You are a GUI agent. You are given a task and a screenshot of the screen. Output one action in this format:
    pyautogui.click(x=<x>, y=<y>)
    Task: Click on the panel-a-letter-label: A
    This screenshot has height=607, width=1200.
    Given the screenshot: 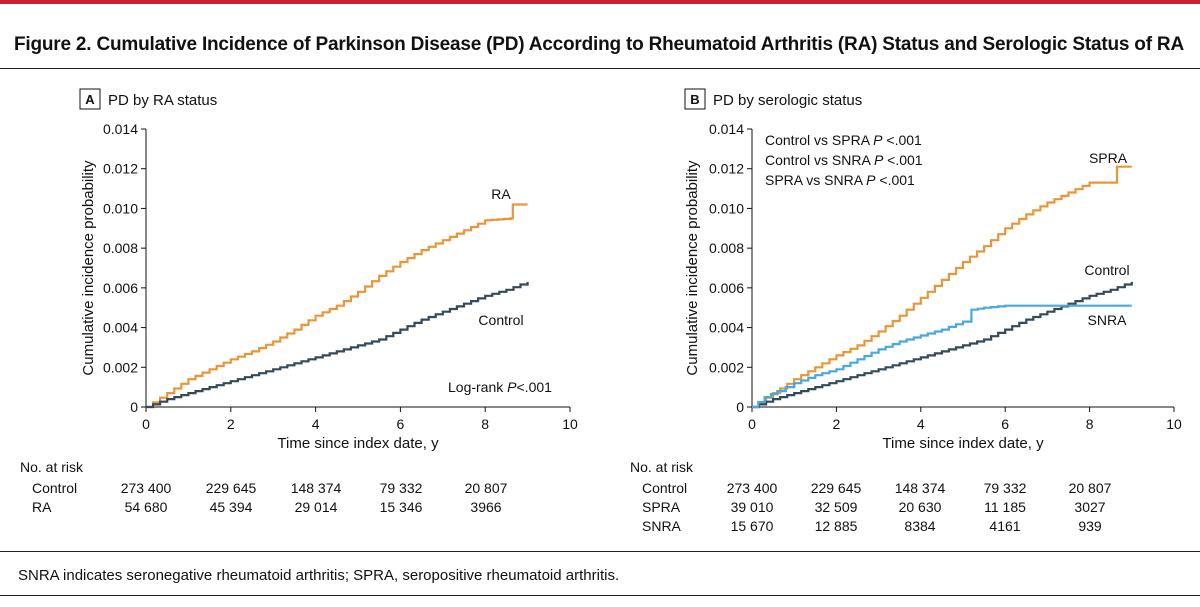 What is the action you would take?
    pyautogui.click(x=90, y=99)
    